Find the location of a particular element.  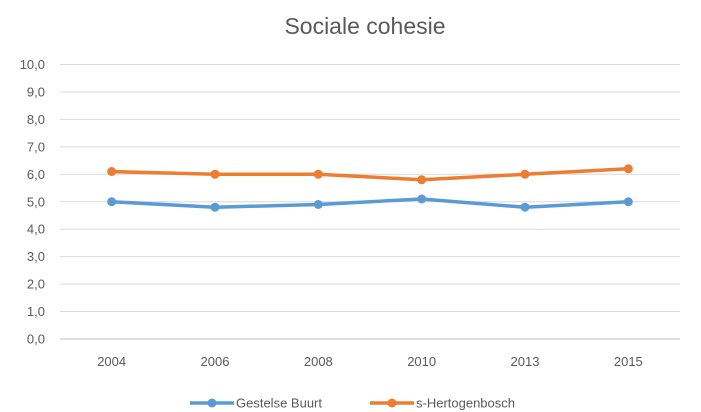

x-tick-label: 2008 is located at coordinates (318, 361).